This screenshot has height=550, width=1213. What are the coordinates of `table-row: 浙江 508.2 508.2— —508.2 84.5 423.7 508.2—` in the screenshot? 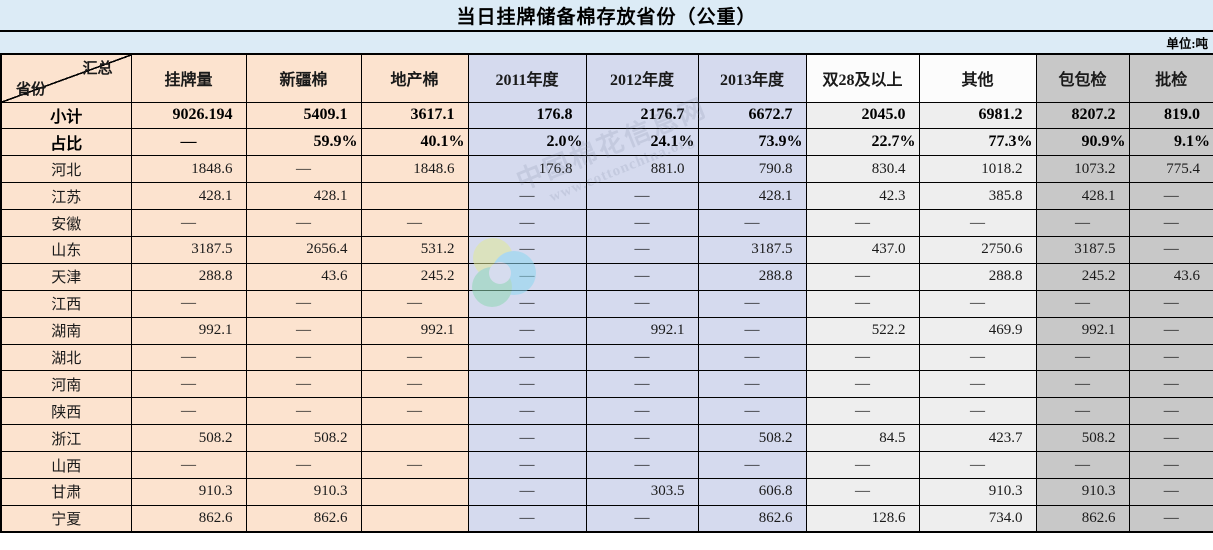 It's located at (606, 438).